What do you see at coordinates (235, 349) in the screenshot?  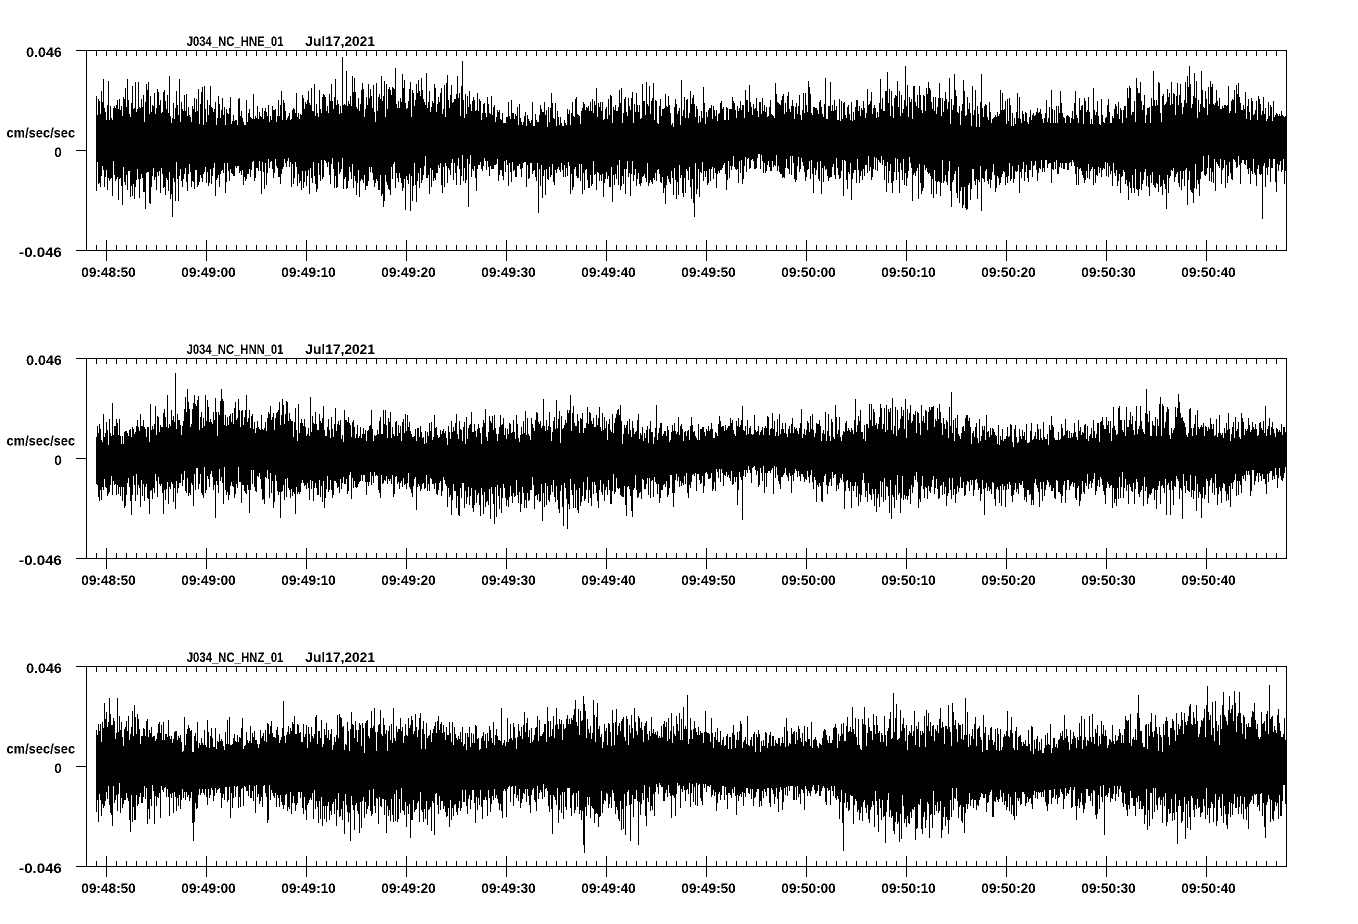 I see `svg-text: J034_NC_HNN_01` at bounding box center [235, 349].